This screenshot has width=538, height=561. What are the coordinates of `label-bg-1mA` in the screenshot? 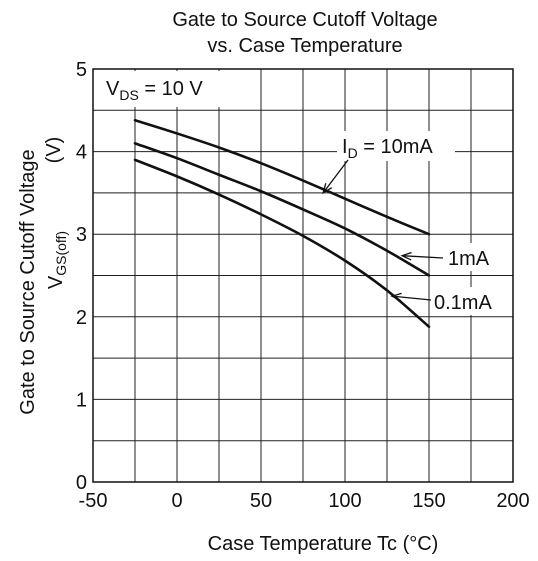 It's located at (474, 257).